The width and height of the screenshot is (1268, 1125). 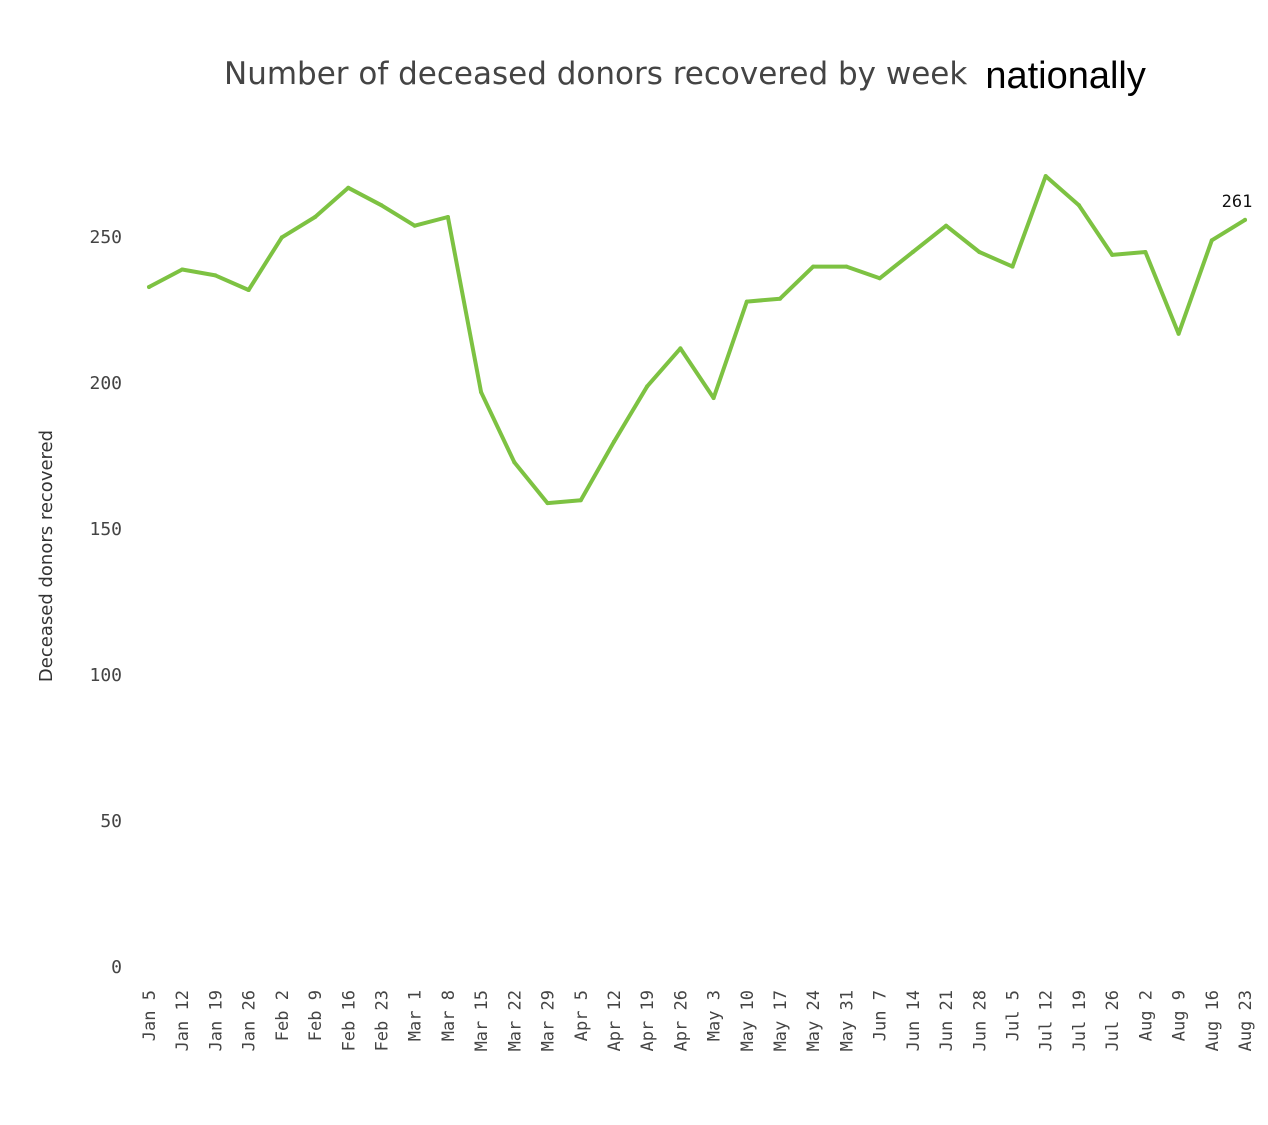 I want to click on x-tick-label: Jun 14, so click(x=914, y=1020).